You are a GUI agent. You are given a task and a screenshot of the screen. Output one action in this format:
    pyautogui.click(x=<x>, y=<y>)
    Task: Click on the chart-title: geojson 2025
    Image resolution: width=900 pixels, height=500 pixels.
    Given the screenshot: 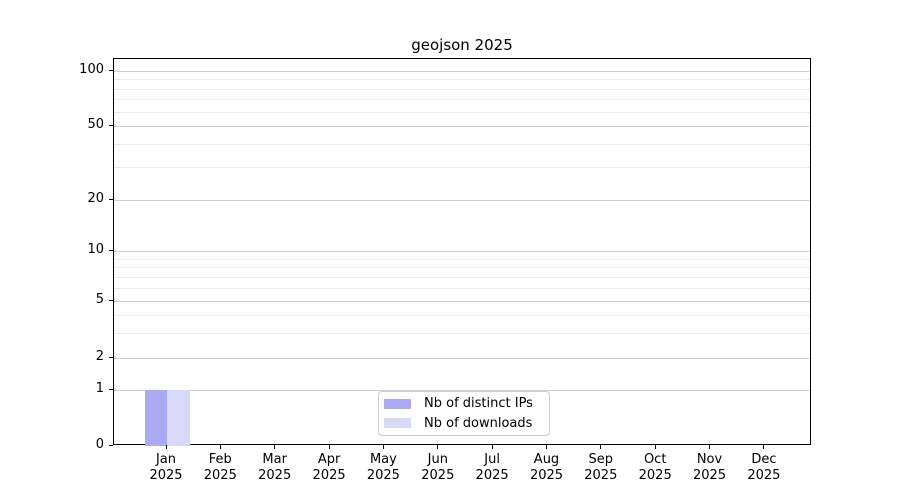 What is the action you would take?
    pyautogui.click(x=462, y=45)
    